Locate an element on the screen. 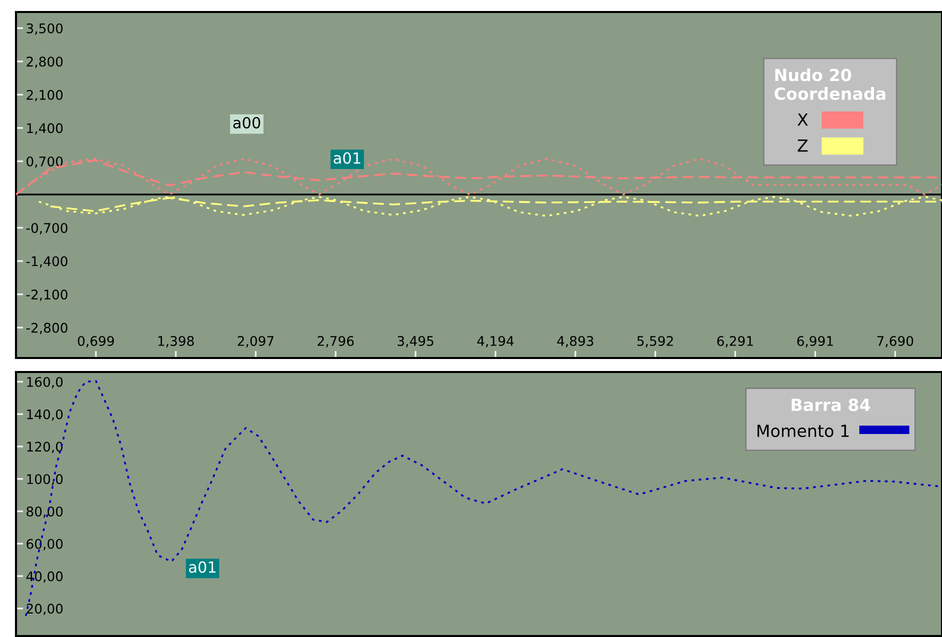 The image size is (942, 637). x-tick-label: 1,398 is located at coordinates (176, 342).